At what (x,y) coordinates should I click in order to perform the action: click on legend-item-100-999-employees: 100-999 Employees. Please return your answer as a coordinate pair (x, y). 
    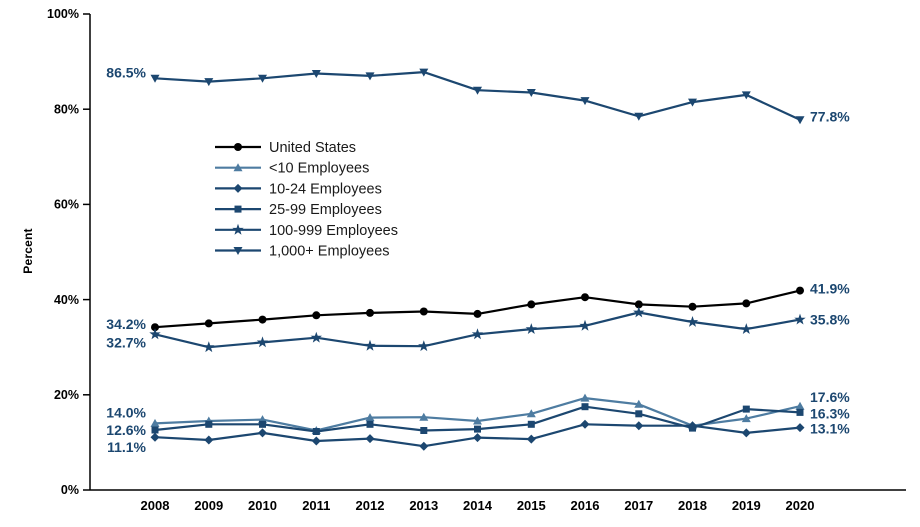
    Looking at the image, I should click on (306, 231).